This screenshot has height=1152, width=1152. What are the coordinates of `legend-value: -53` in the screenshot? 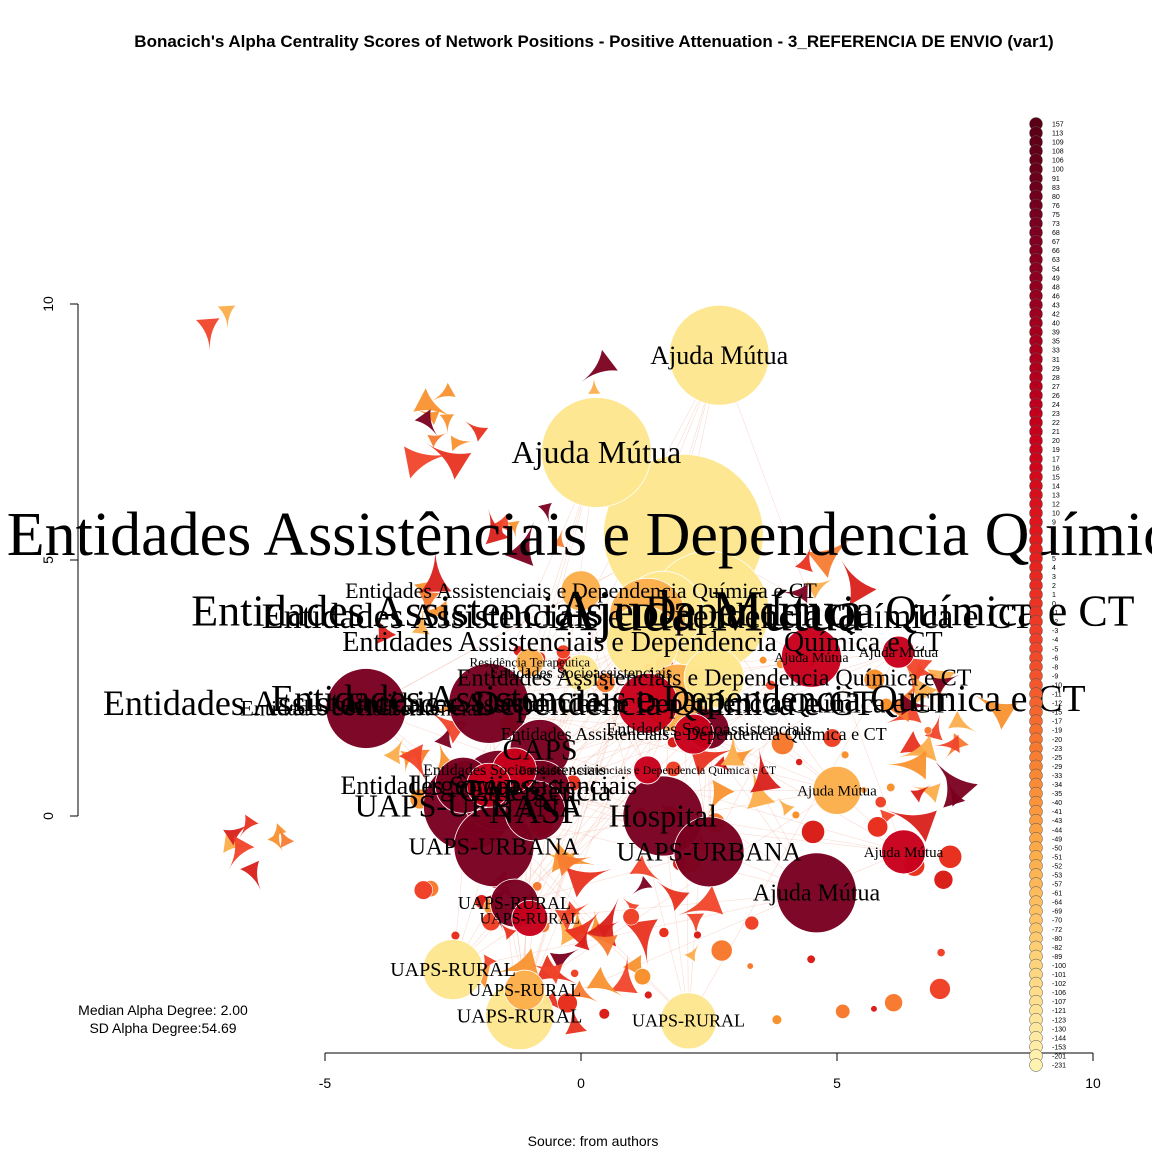 It's located at (1057, 875).